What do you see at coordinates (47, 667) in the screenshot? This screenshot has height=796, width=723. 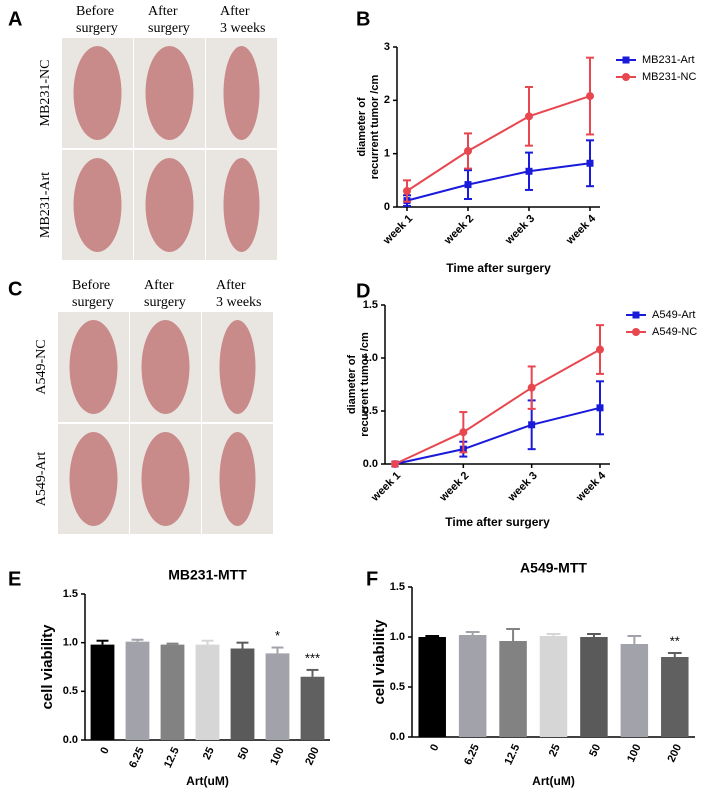 I see `y-axis-label: cell viability` at bounding box center [47, 667].